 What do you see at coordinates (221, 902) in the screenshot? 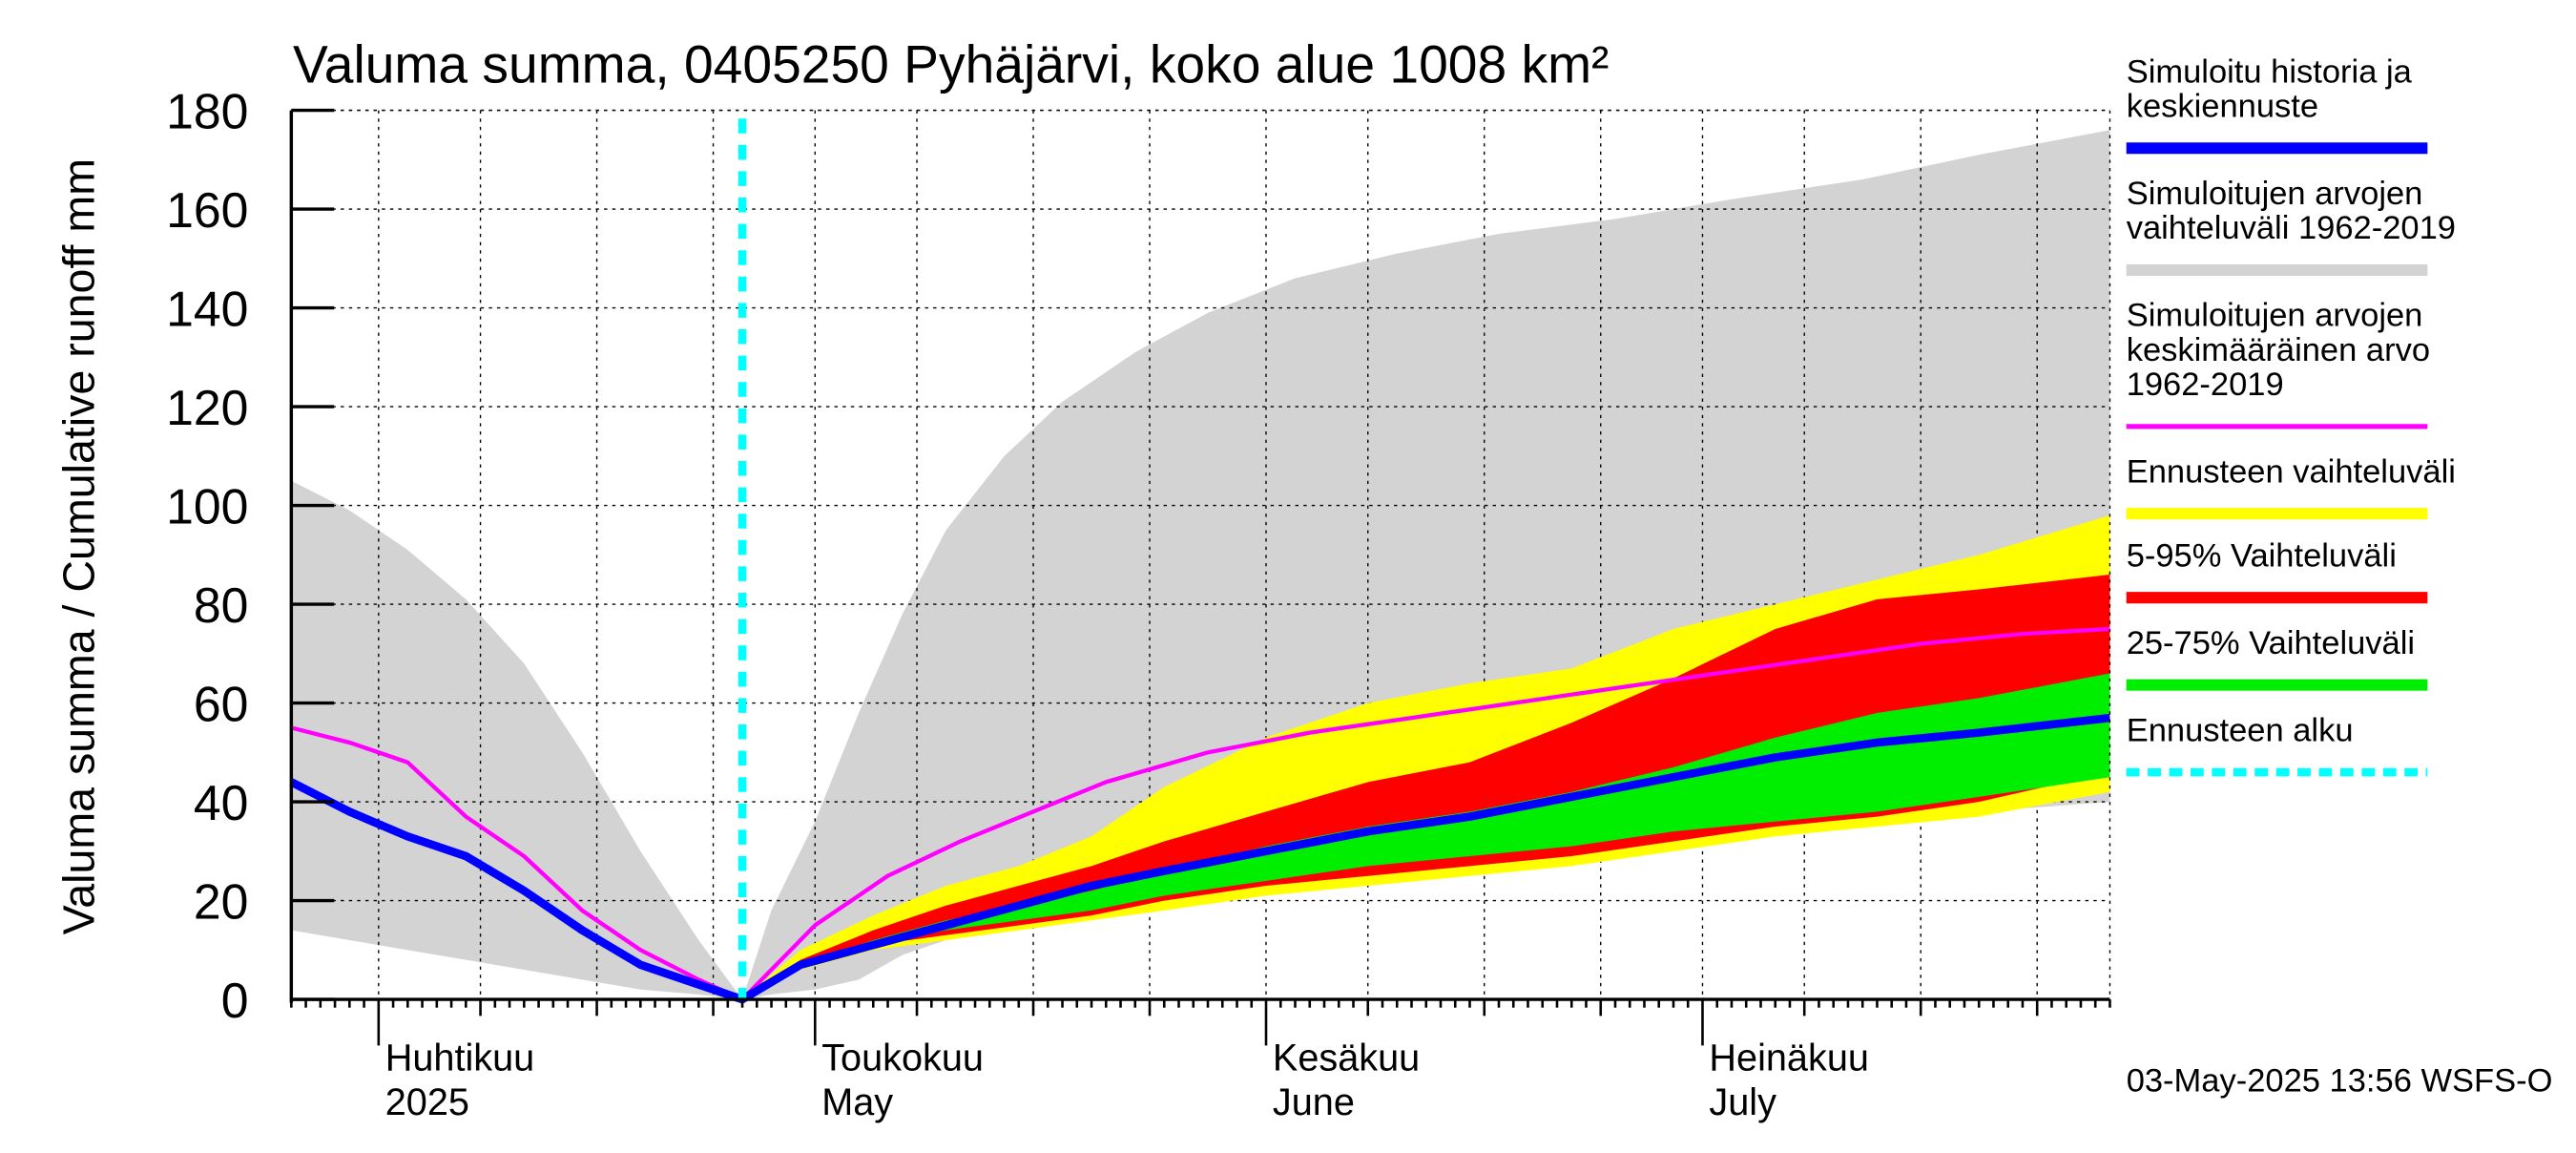
I see `y-tick-label: 20` at bounding box center [221, 902].